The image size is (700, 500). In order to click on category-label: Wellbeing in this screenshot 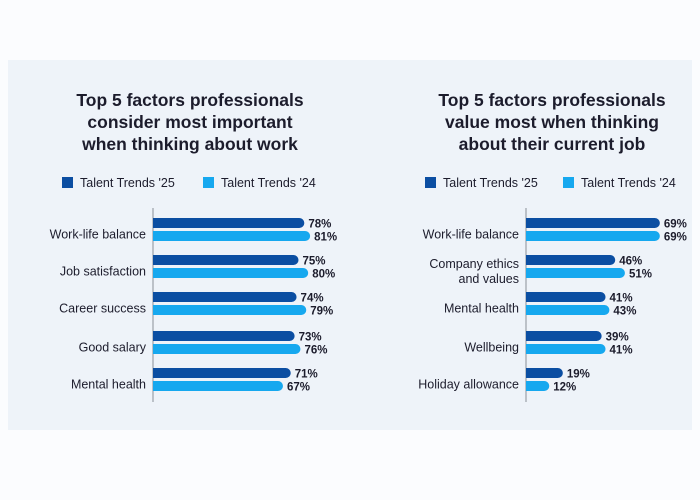, I will do `click(491, 348)`.